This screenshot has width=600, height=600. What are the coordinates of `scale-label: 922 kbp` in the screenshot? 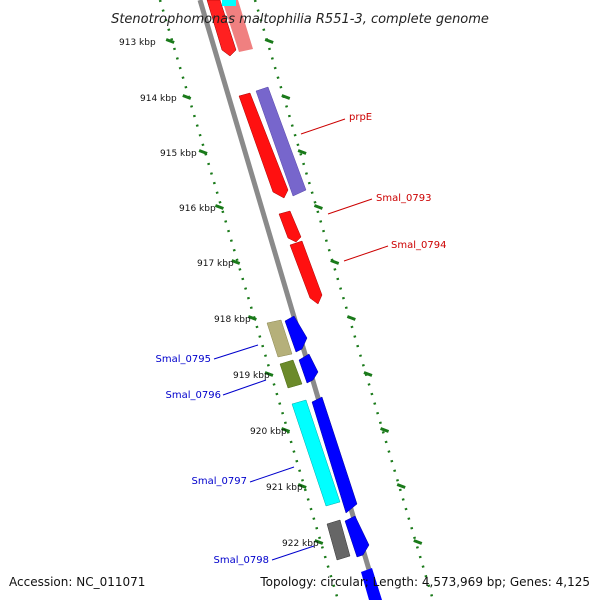 It's located at (300, 544).